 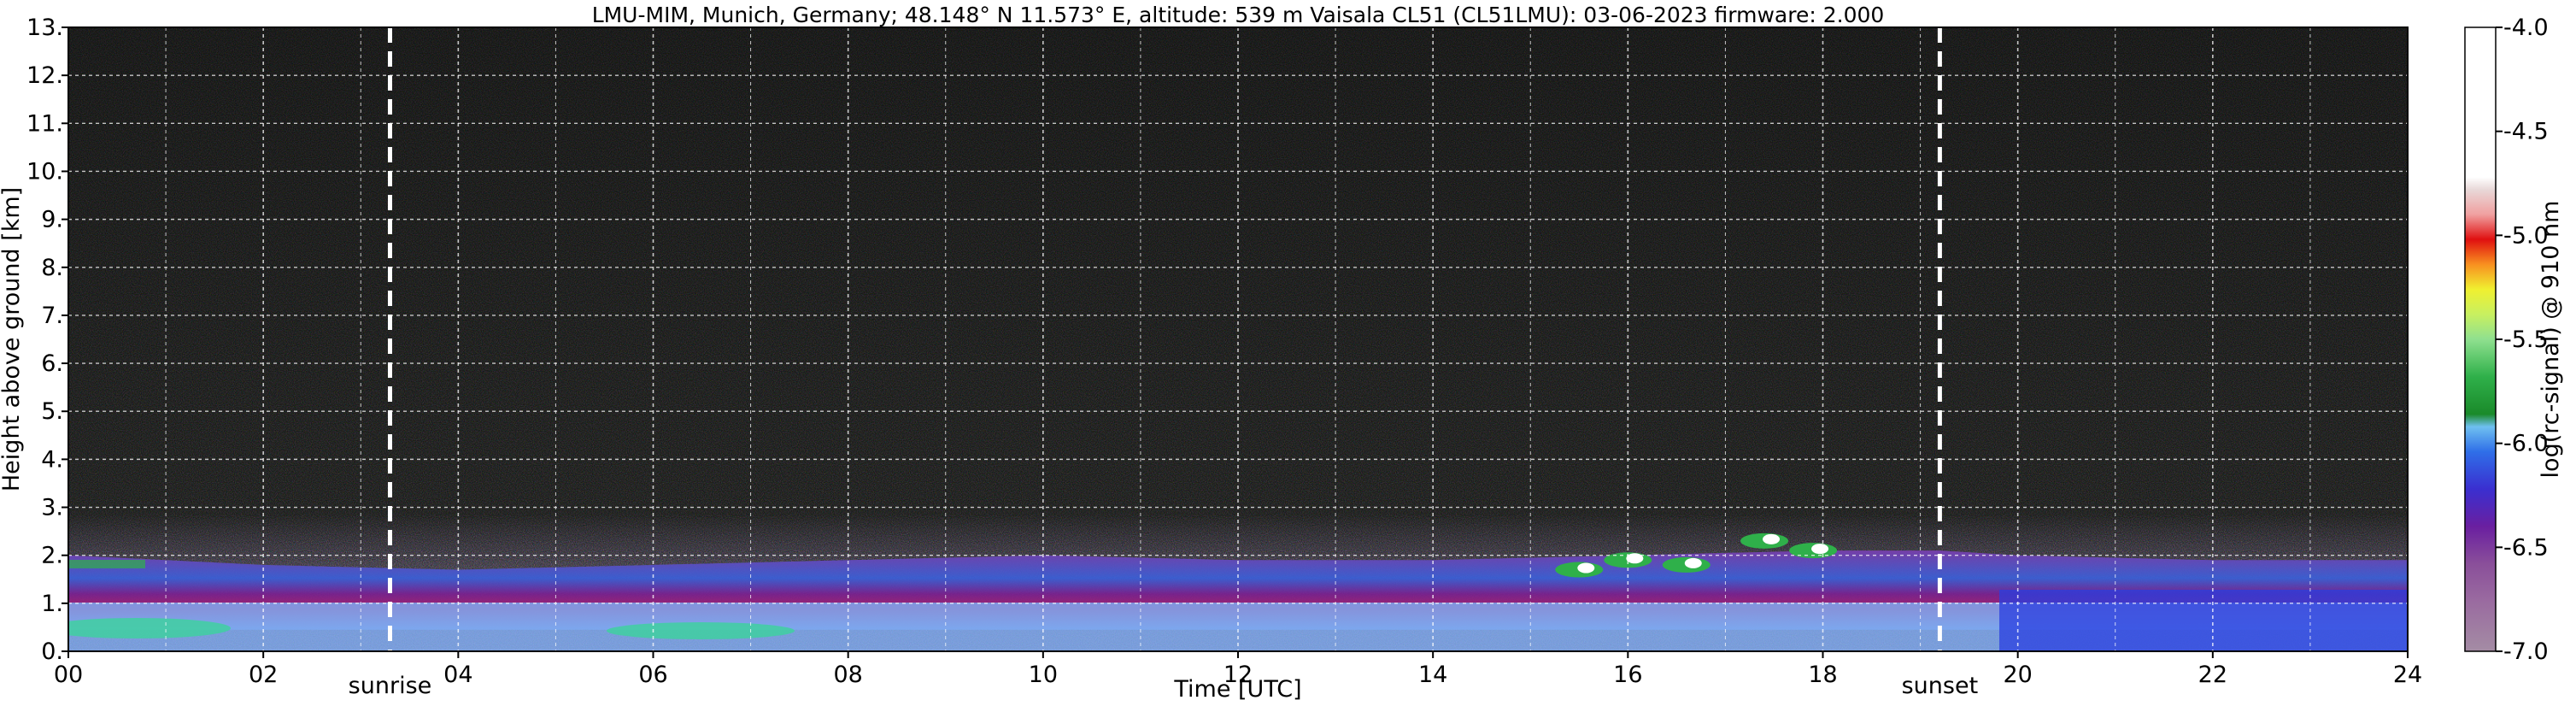 What do you see at coordinates (2526, 340) in the screenshot?
I see `colorbar-tick-label: -5.5` at bounding box center [2526, 340].